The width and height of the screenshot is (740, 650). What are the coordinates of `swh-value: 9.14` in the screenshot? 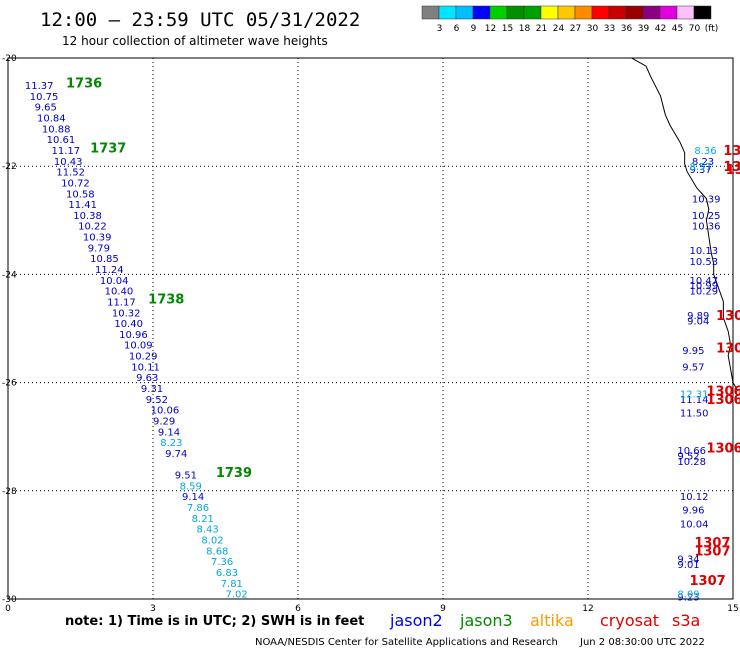 It's located at (169, 432).